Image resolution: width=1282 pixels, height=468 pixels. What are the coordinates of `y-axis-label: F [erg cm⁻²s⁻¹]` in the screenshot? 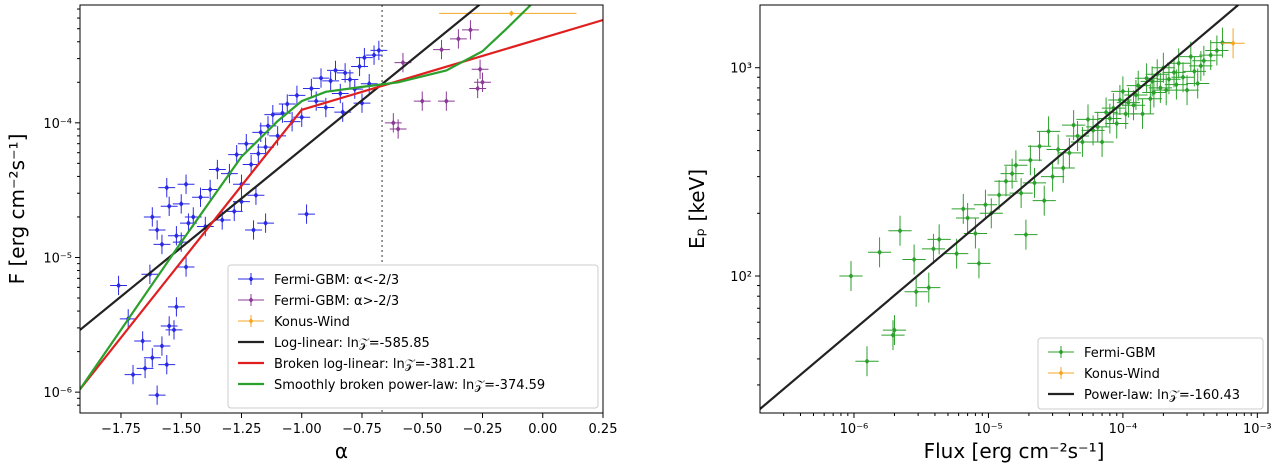 It's located at (17, 209).